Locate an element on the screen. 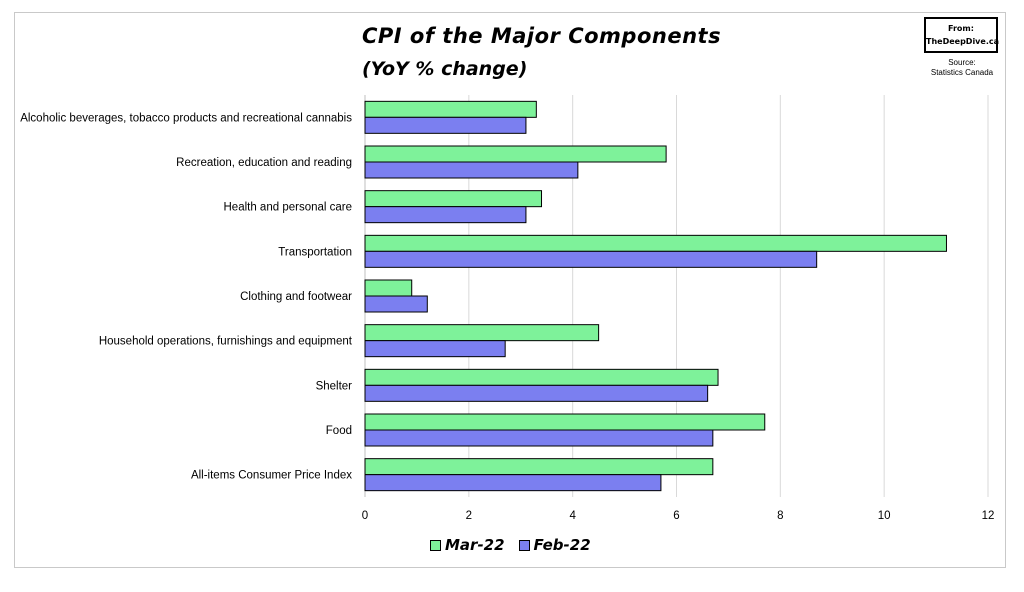 This screenshot has height=592, width=1024. x-tick-label: 2 is located at coordinates (469, 516).